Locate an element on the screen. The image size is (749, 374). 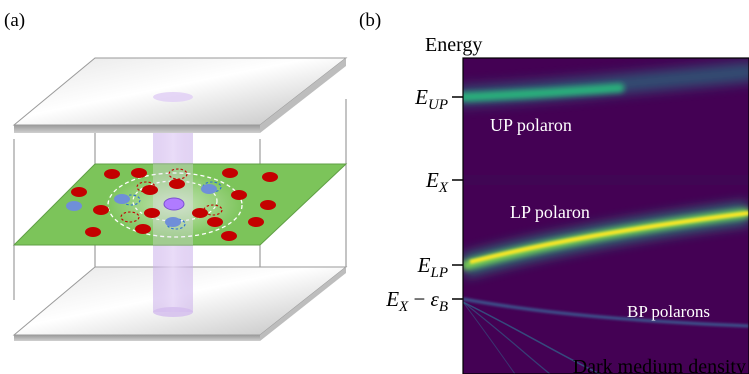
blue-impurities is located at coordinates (141, 205).